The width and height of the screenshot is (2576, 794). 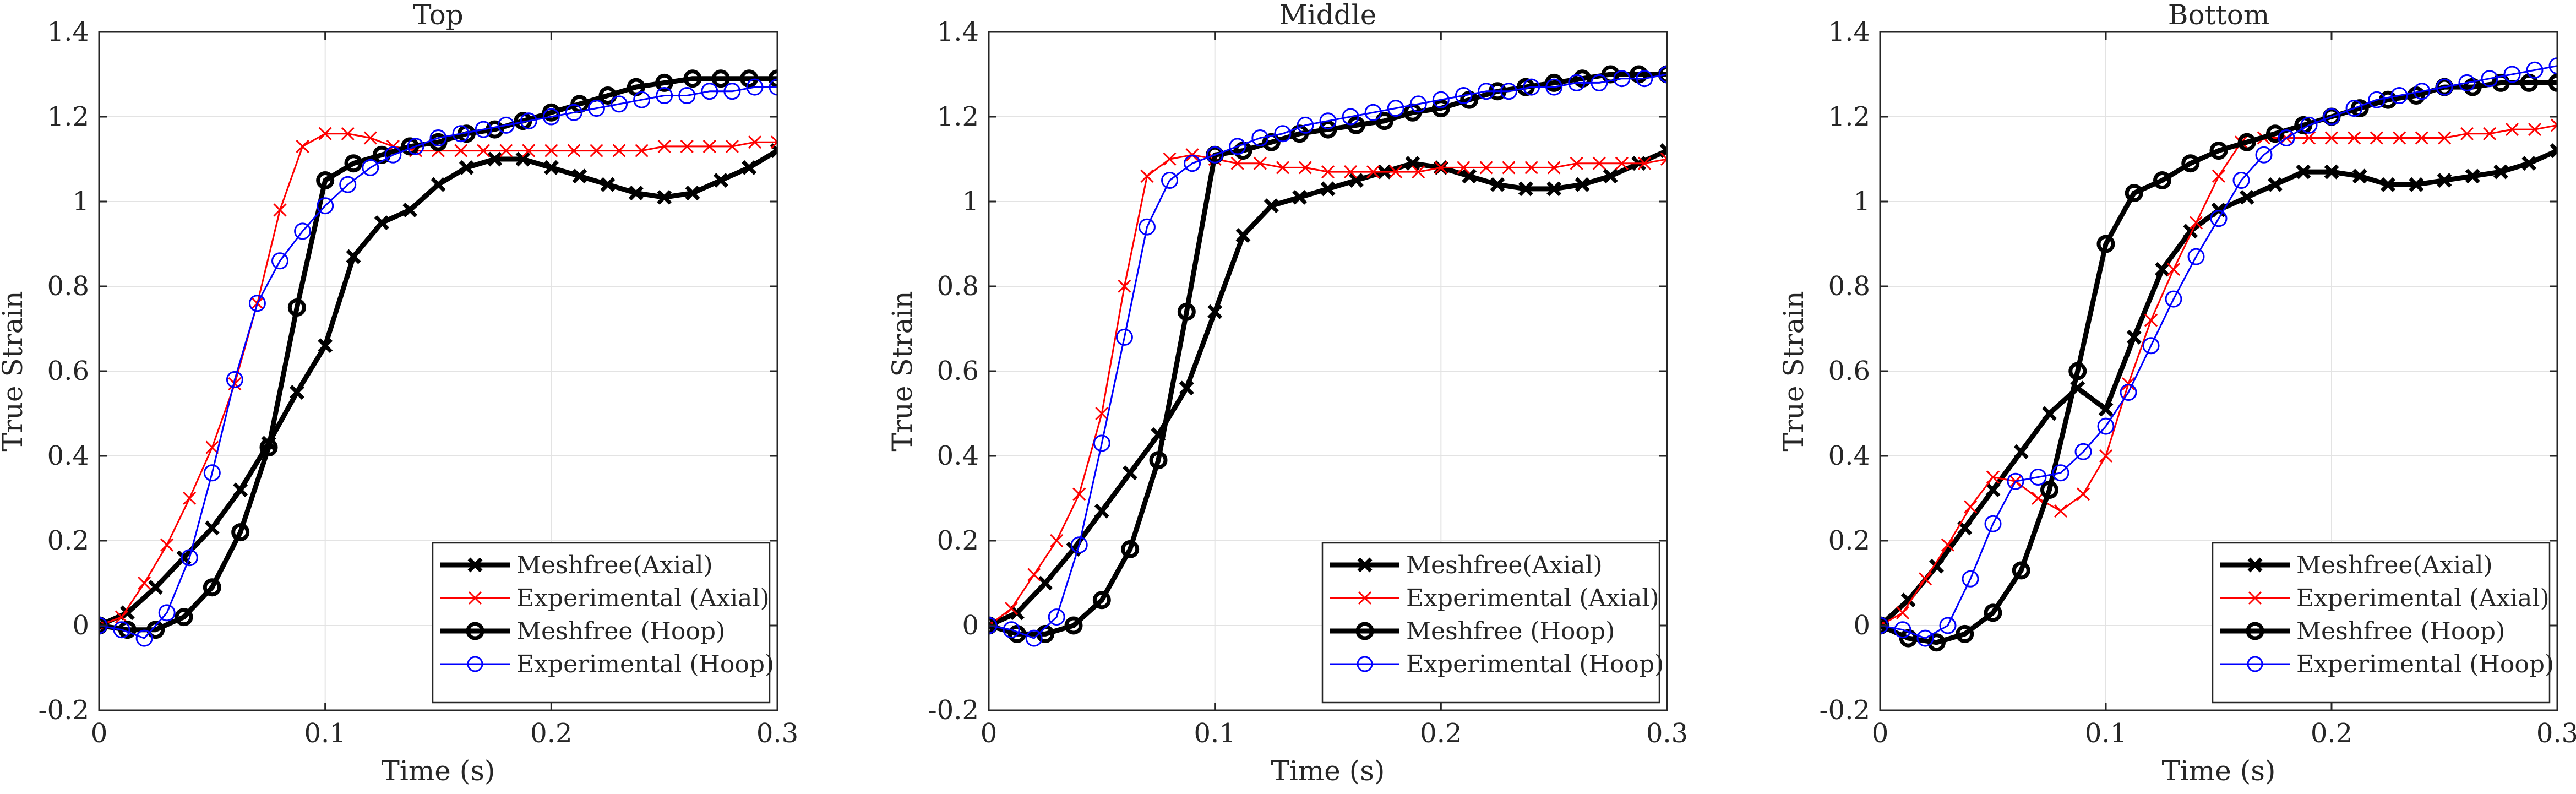 I want to click on y-axis-label: True Strain, so click(x=902, y=371).